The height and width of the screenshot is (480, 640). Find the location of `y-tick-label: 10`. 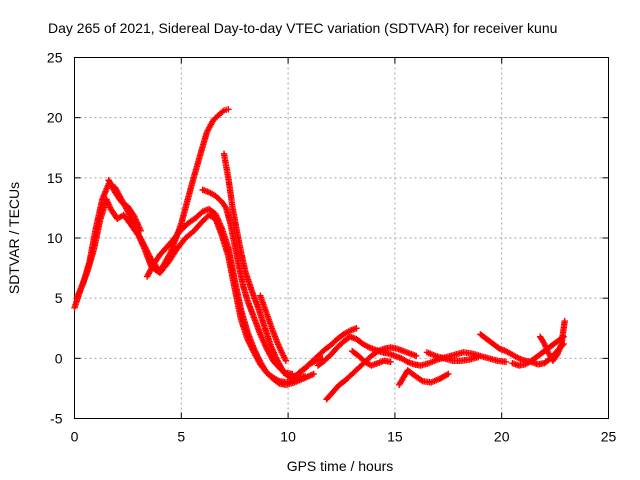

y-tick-label: 10 is located at coordinates (55, 238).